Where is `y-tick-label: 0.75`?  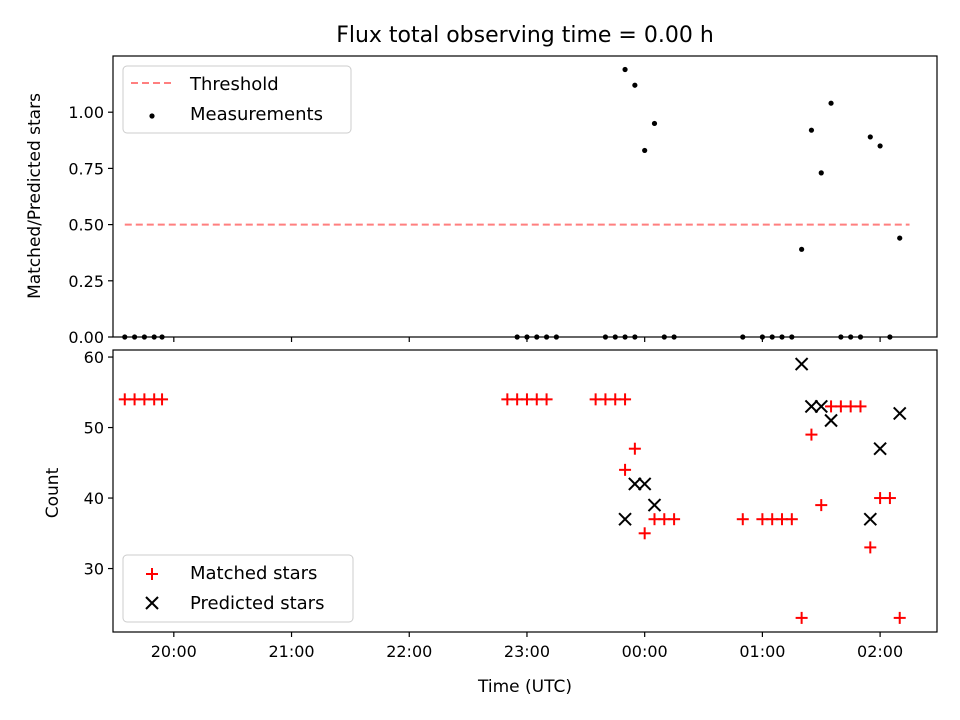 y-tick-label: 0.75 is located at coordinates (86, 168).